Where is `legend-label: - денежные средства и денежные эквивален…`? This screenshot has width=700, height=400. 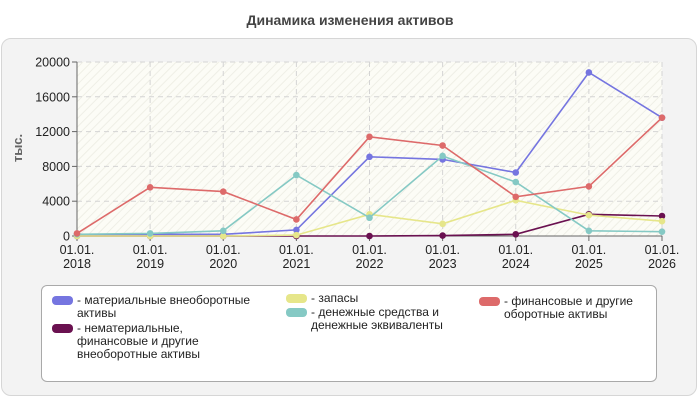
legend-label: - денежные средства и денежные эквивален… is located at coordinates (377, 318).